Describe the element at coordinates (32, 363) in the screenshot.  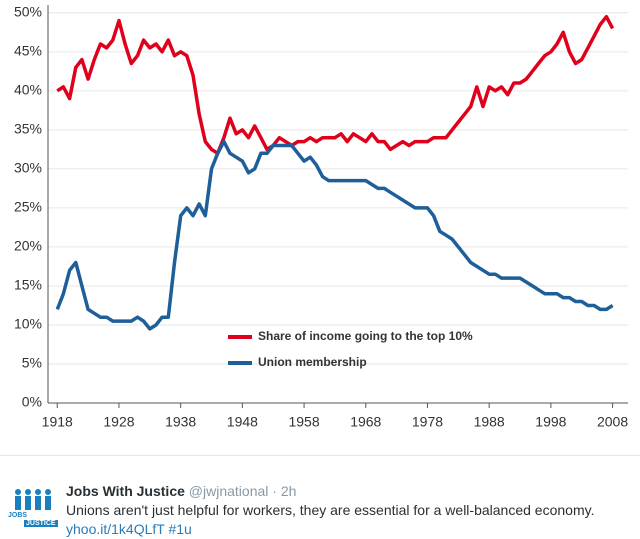
I see `y-tick-label: 5%` at that location.